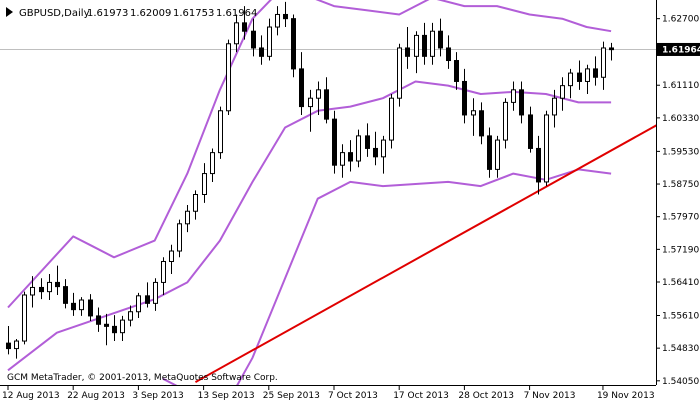 Image resolution: width=700 pixels, height=402 pixels. Describe the element at coordinates (9, 12) in the screenshot. I see `collapse-arrow-icon` at that location.